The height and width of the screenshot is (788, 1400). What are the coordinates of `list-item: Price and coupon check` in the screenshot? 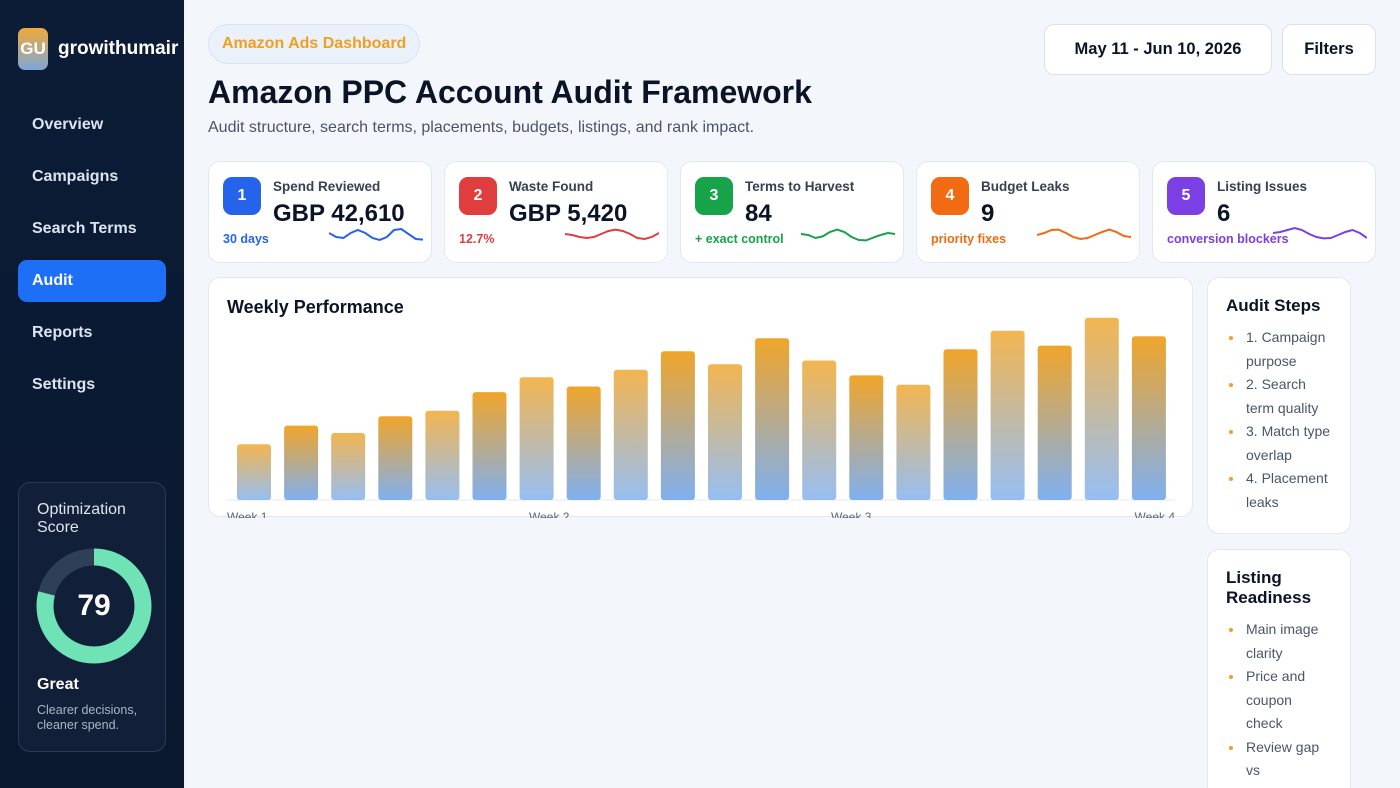 It's located at (1279, 700).